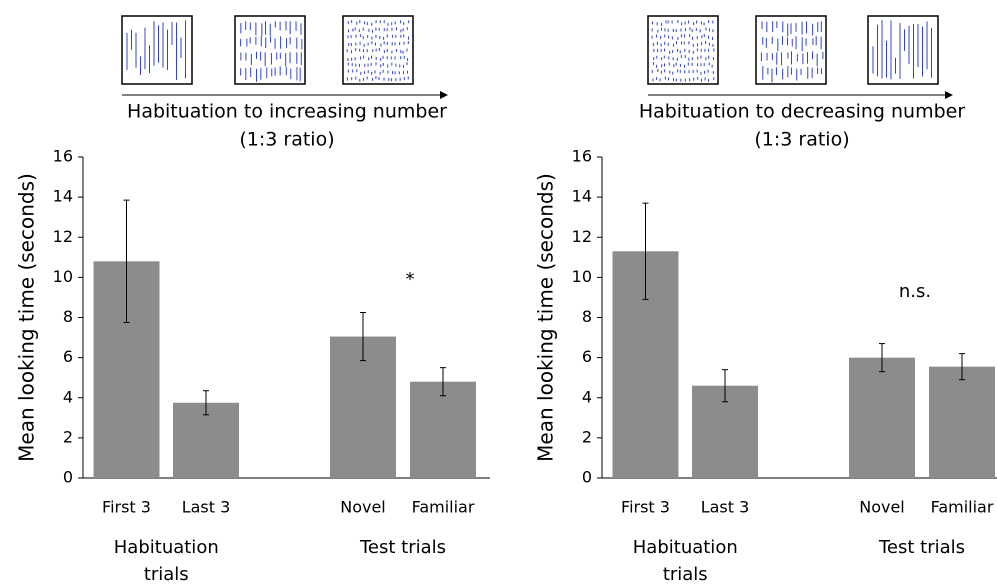 The width and height of the screenshot is (997, 588). I want to click on annotation: n.s., so click(915, 291).